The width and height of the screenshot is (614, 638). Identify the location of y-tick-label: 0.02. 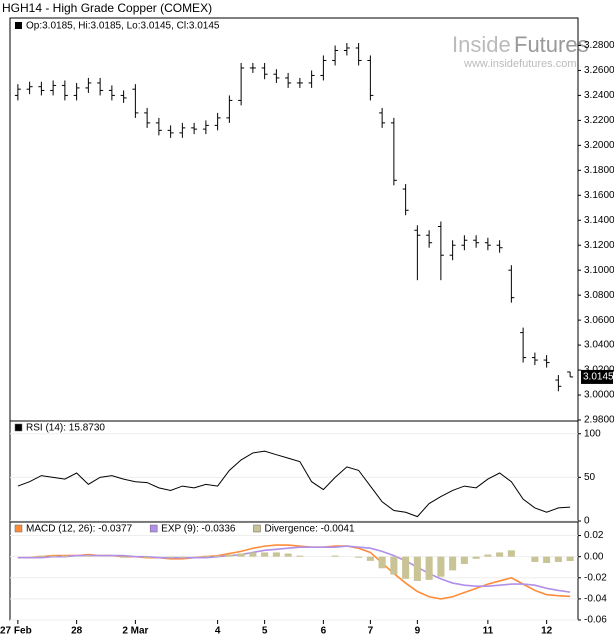
(594, 535).